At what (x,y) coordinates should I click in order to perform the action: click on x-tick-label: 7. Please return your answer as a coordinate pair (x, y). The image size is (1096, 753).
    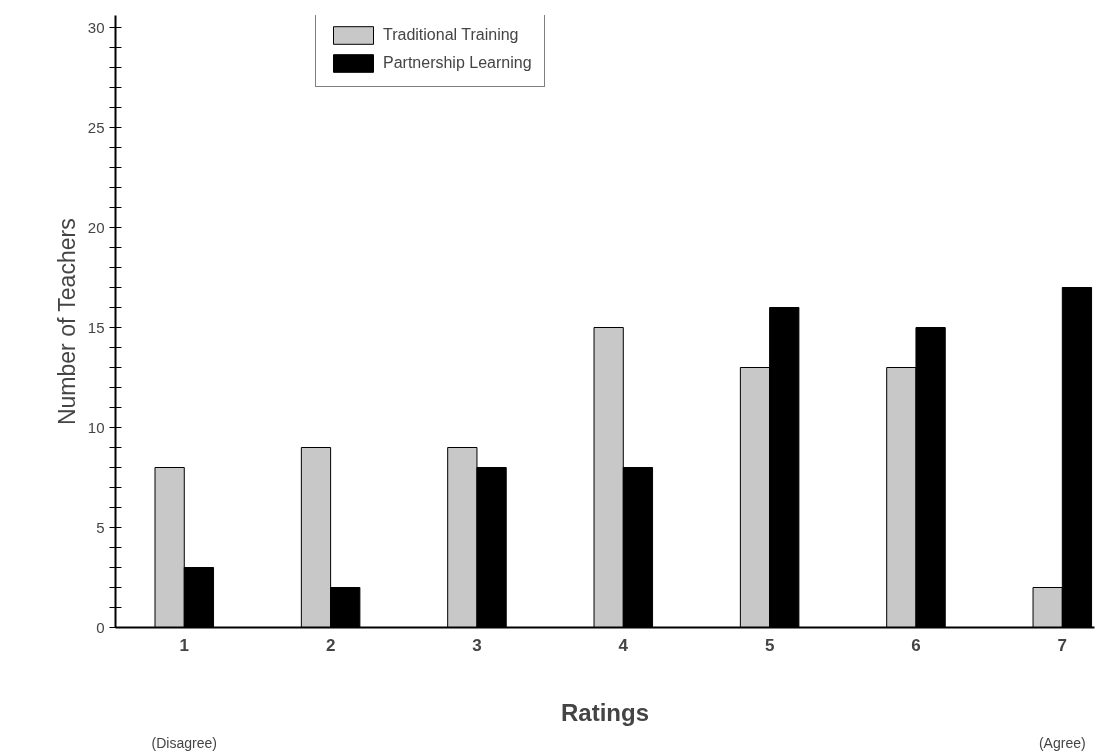
    Looking at the image, I should click on (1062, 645).